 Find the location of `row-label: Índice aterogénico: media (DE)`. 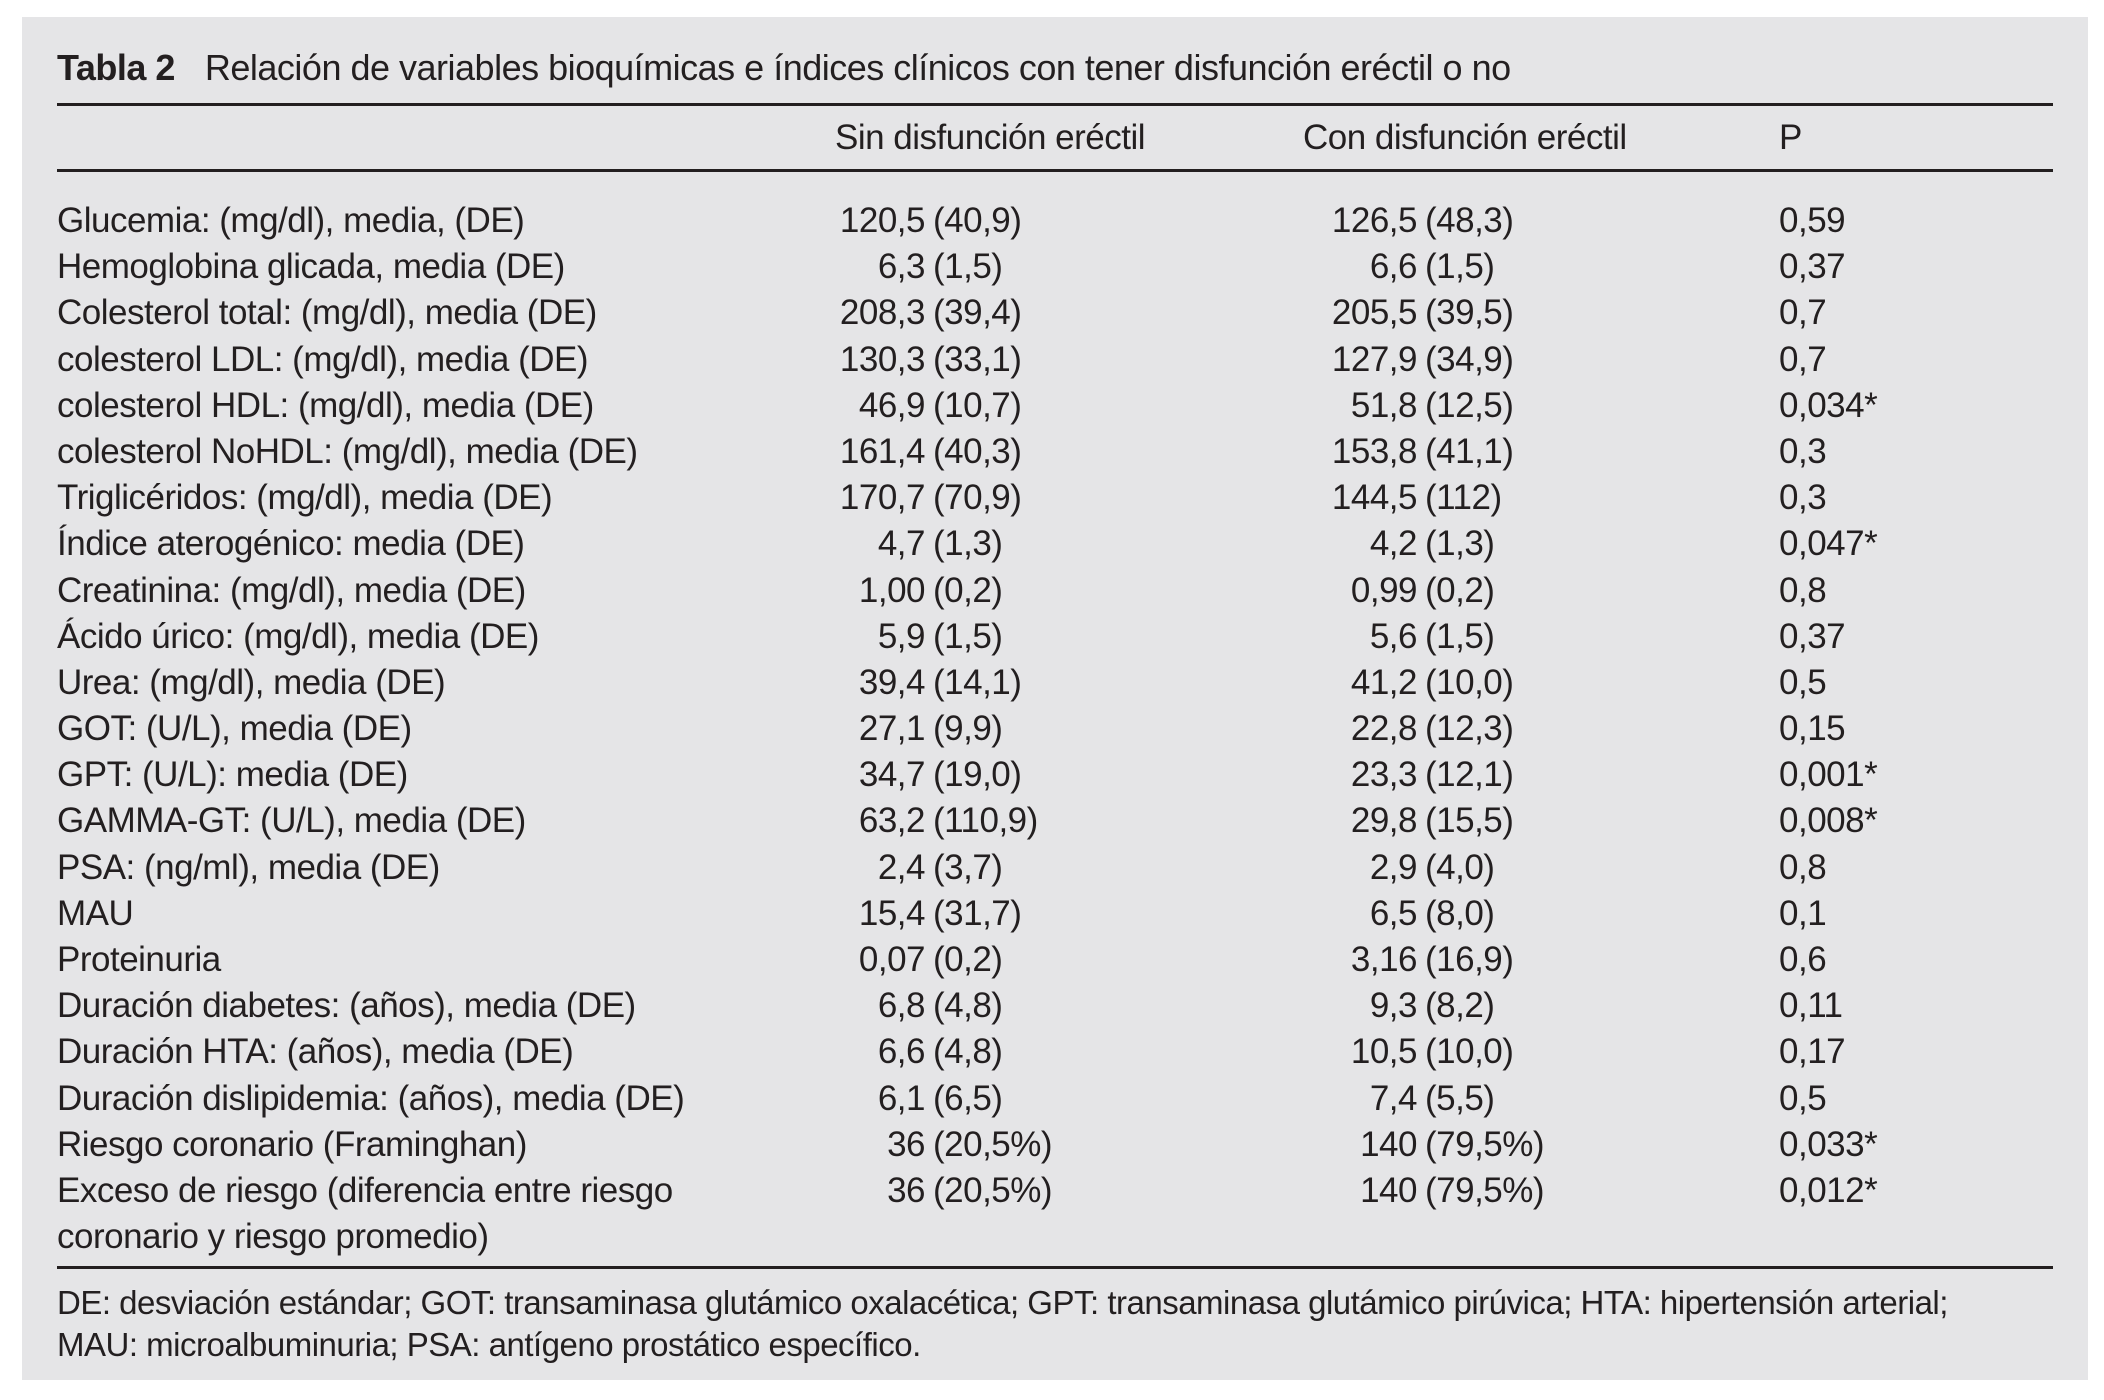

row-label: Índice aterogénico: media (DE) is located at coordinates (291, 544).